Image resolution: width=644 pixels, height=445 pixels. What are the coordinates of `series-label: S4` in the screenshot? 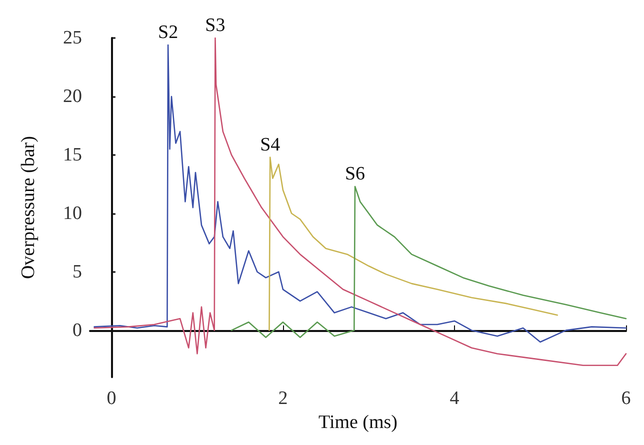 It's located at (270, 145).